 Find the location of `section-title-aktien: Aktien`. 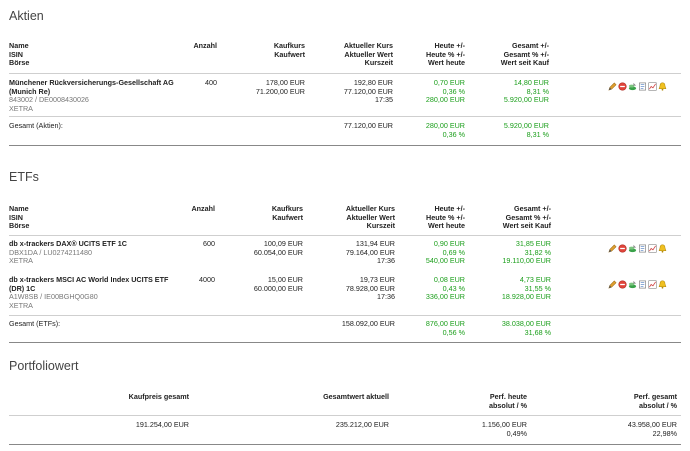

section-title-aktien: Aktien is located at coordinates (26, 16).